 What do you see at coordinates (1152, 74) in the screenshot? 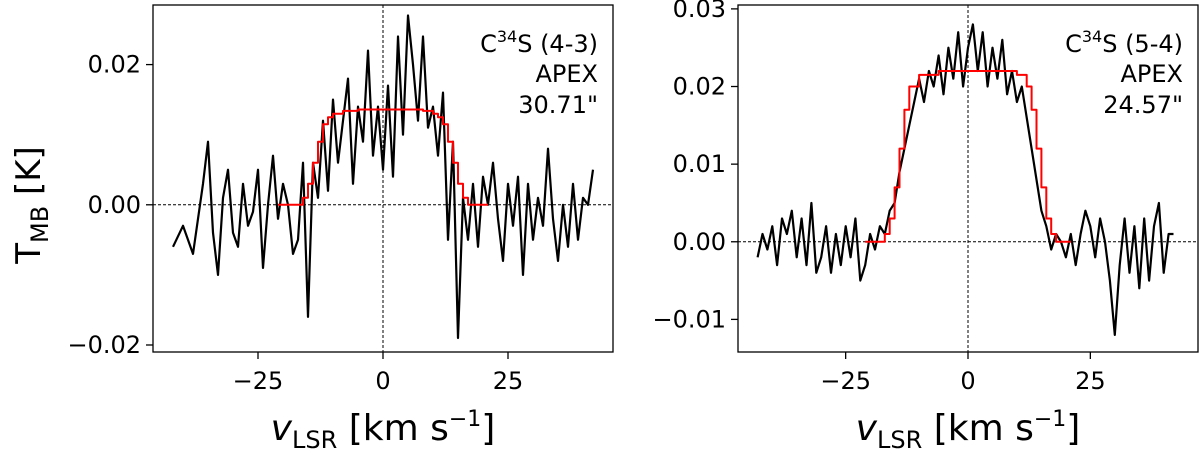
I see `right-telescope-label: APEX` at bounding box center [1152, 74].